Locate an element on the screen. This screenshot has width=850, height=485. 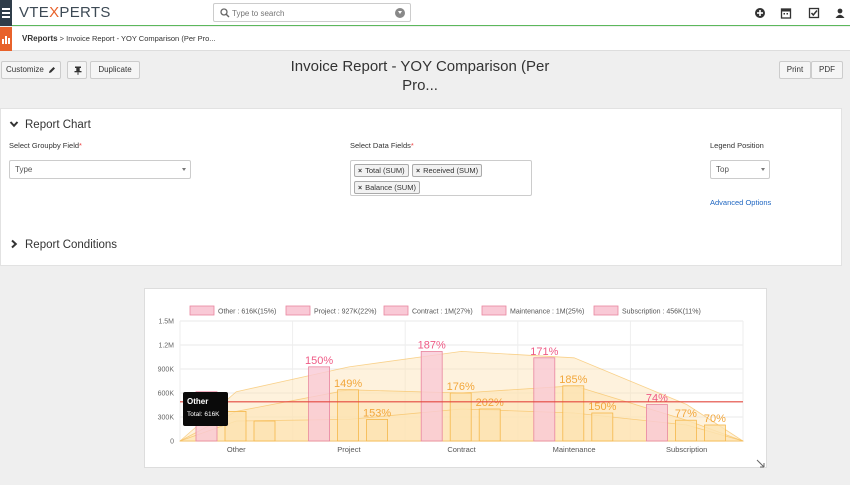
report-conditions-toggle: Report Conditions is located at coordinates (63, 245).